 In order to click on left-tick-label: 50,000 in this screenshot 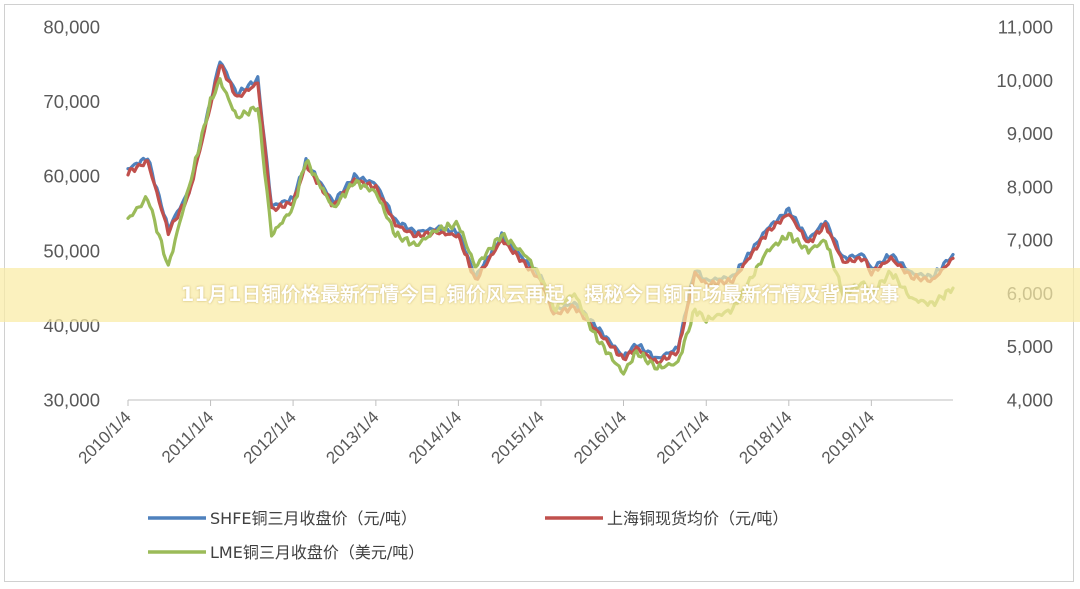, I will do `click(71, 250)`.